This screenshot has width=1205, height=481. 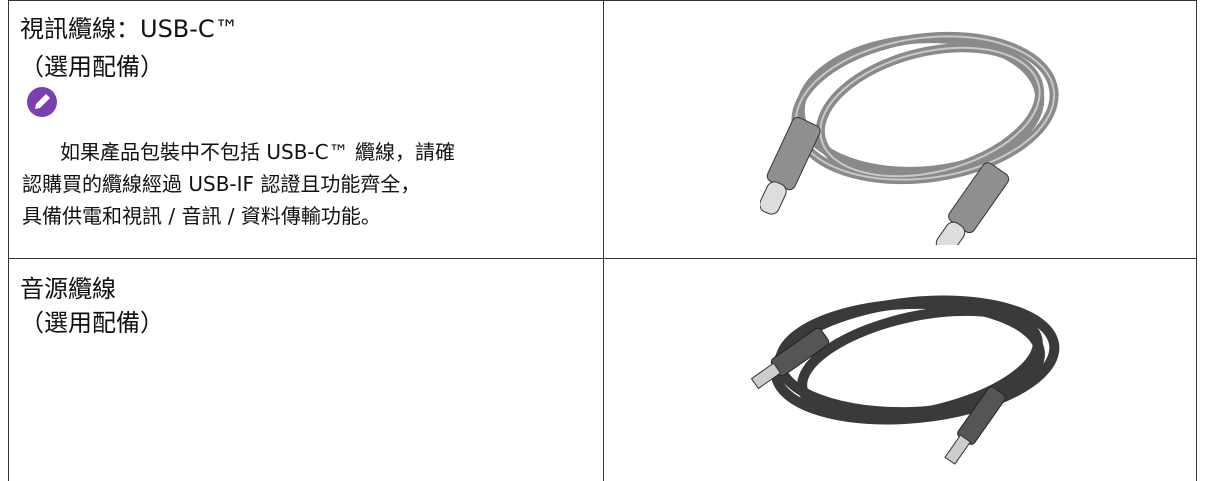 I want to click on column-divider, so click(x=603, y=240).